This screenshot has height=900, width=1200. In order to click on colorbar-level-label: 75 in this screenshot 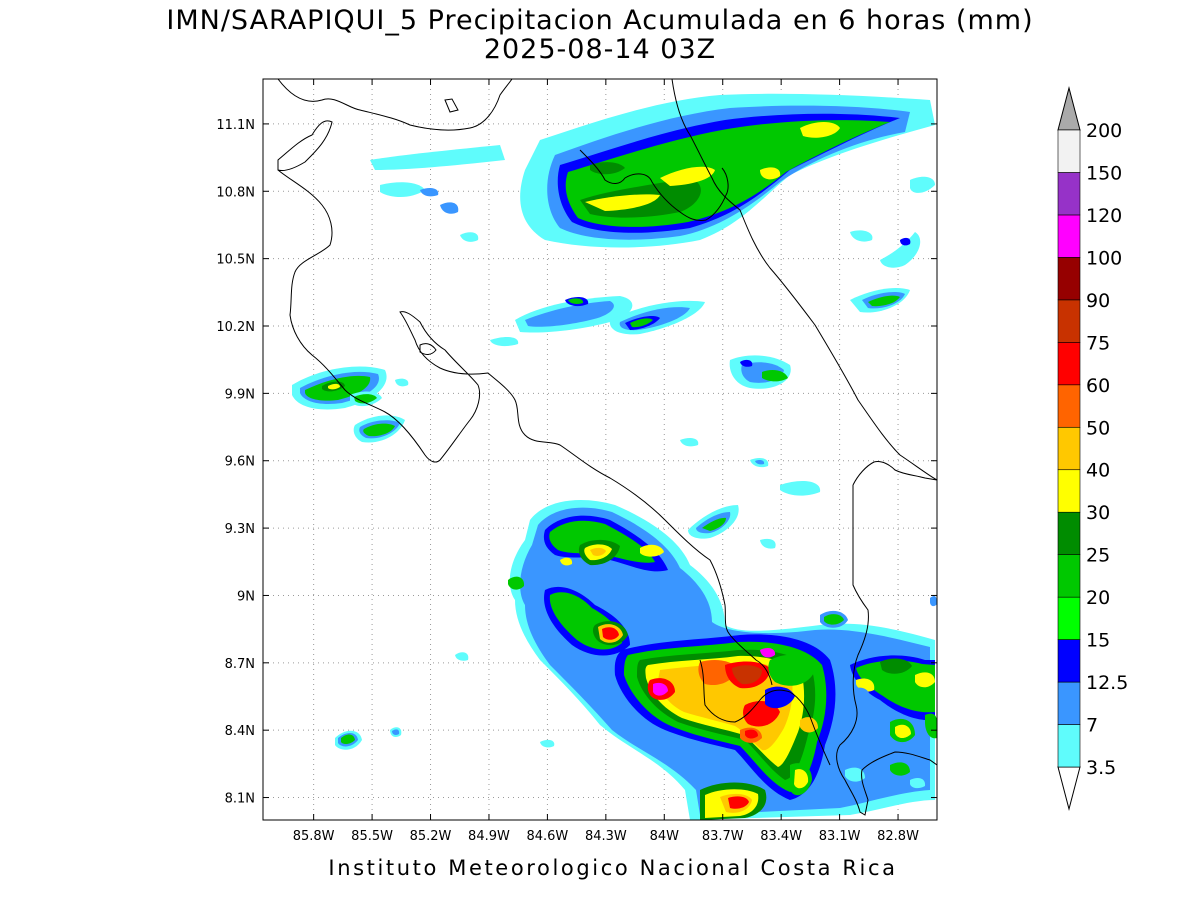, I will do `click(1098, 343)`.